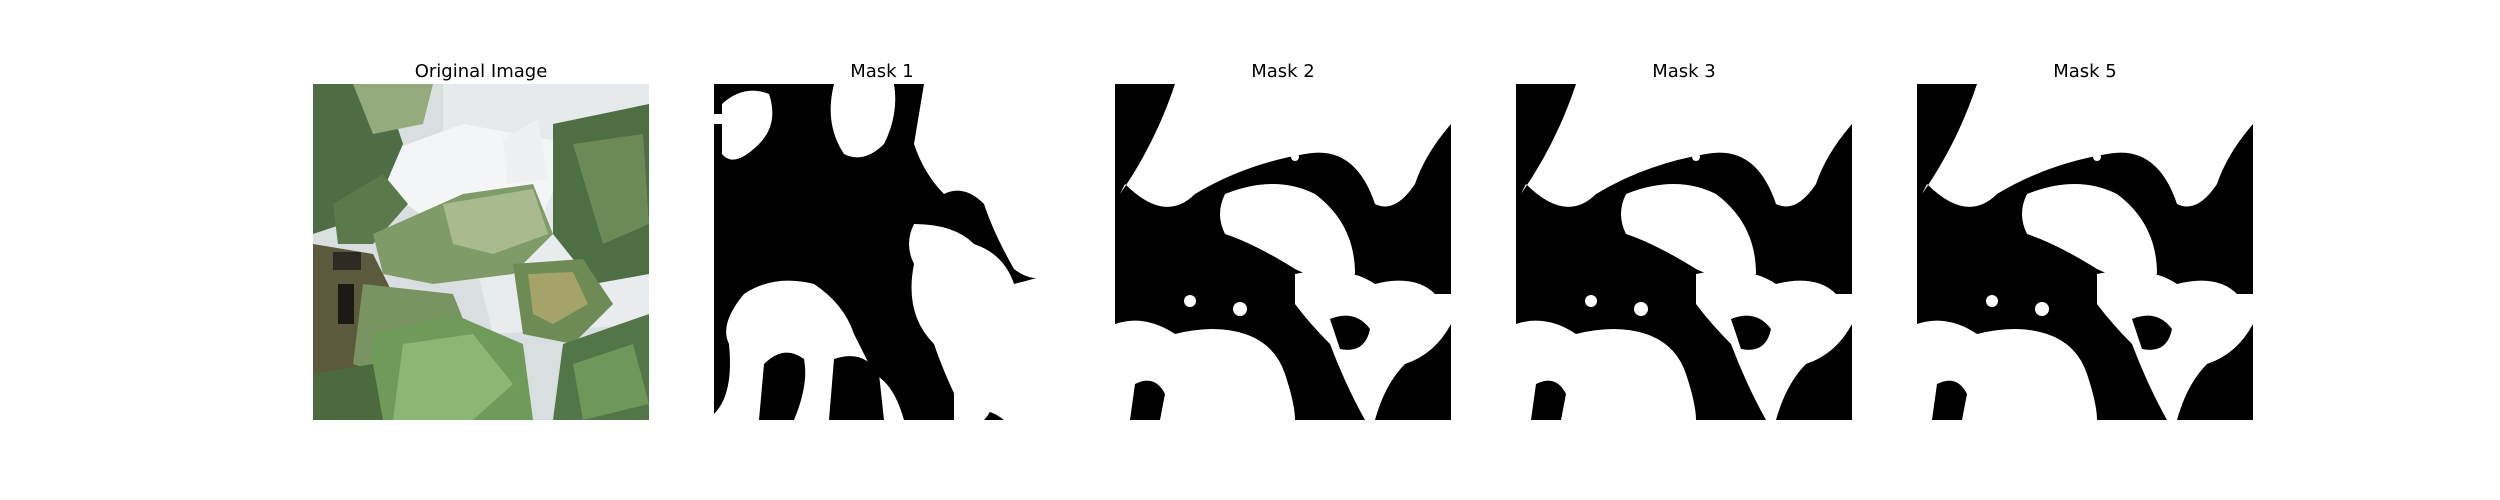 Image resolution: width=2500 pixels, height=500 pixels. Describe the element at coordinates (1684, 71) in the screenshot. I see `panel-title: Mask 3` at that location.